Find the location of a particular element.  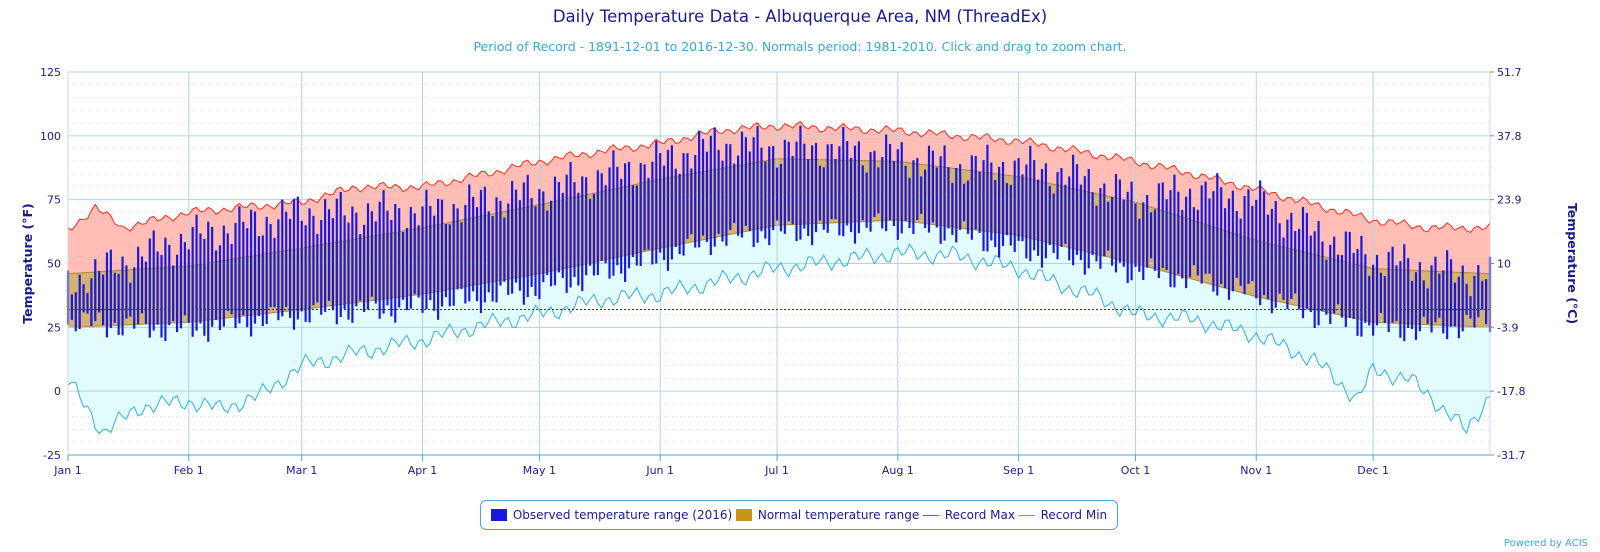

legend-label-record-max: Record Max is located at coordinates (979, 515).